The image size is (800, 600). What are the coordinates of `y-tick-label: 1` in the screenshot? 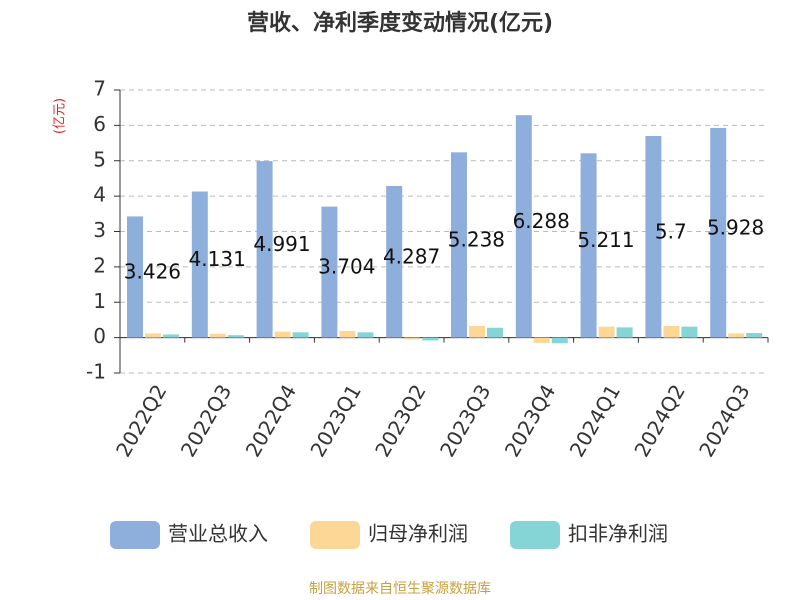 It's located at (99, 301).